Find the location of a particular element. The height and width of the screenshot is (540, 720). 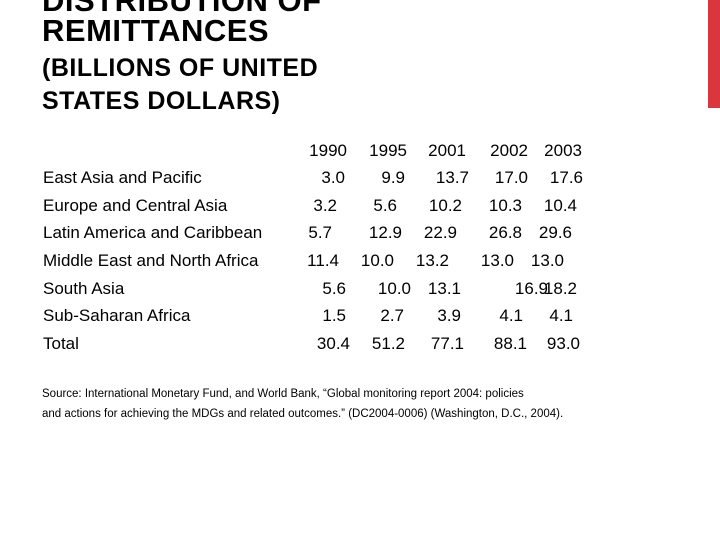

table-cell: 10.3 is located at coordinates (505, 205).